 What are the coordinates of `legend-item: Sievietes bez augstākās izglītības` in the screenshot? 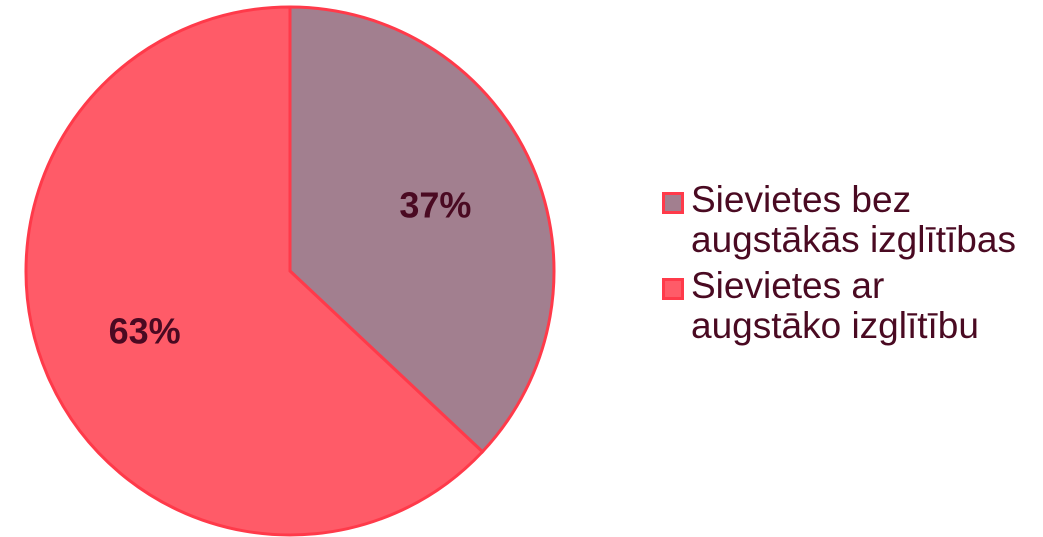 It's located at (852, 220).